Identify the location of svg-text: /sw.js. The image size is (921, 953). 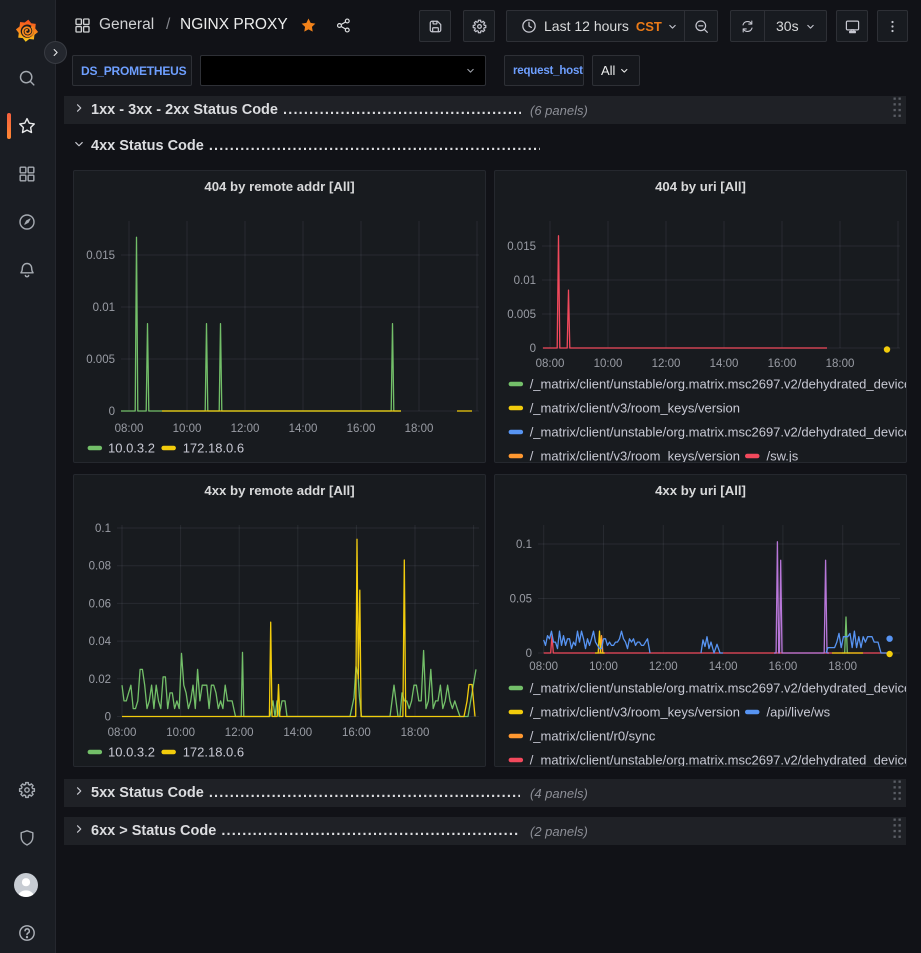
(783, 456).